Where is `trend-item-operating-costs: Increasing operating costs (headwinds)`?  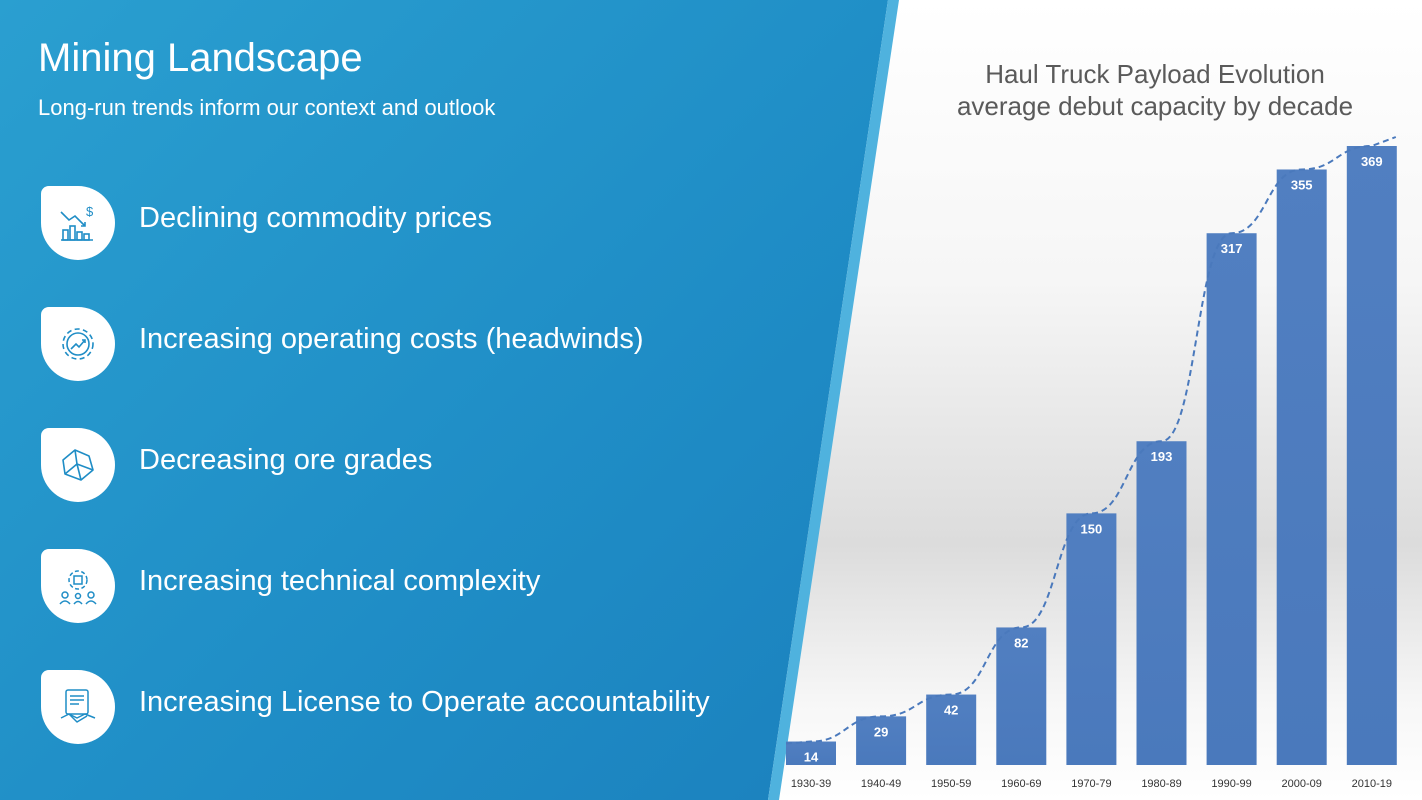 trend-item-operating-costs: Increasing operating costs (headwinds) is located at coordinates (401, 345).